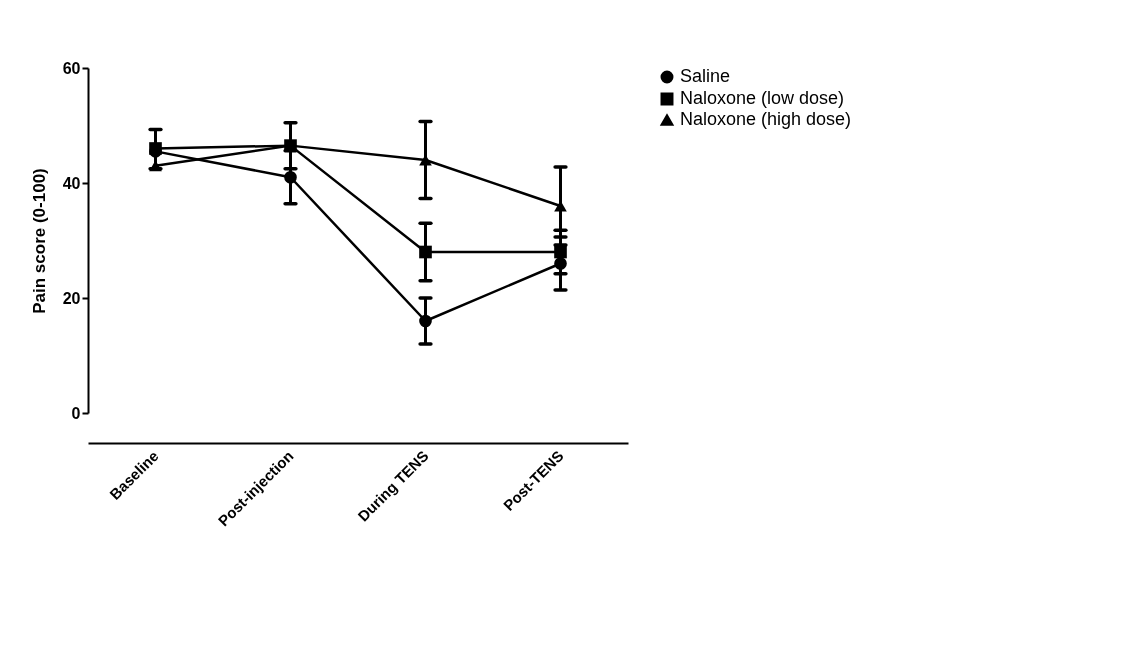 The image size is (1122, 649). Describe the element at coordinates (71, 68) in the screenshot. I see `y-tick-label: 60` at that location.